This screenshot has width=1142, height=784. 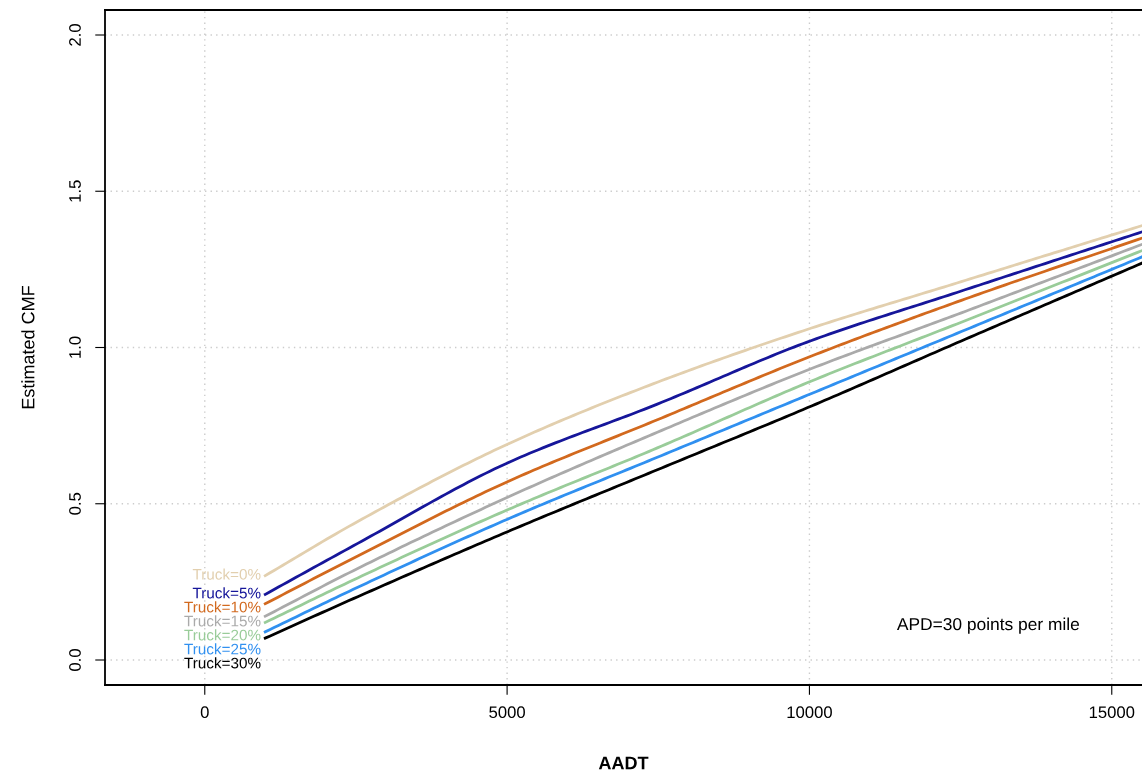 I want to click on x-tick-label: 15000, so click(x=1112, y=712).